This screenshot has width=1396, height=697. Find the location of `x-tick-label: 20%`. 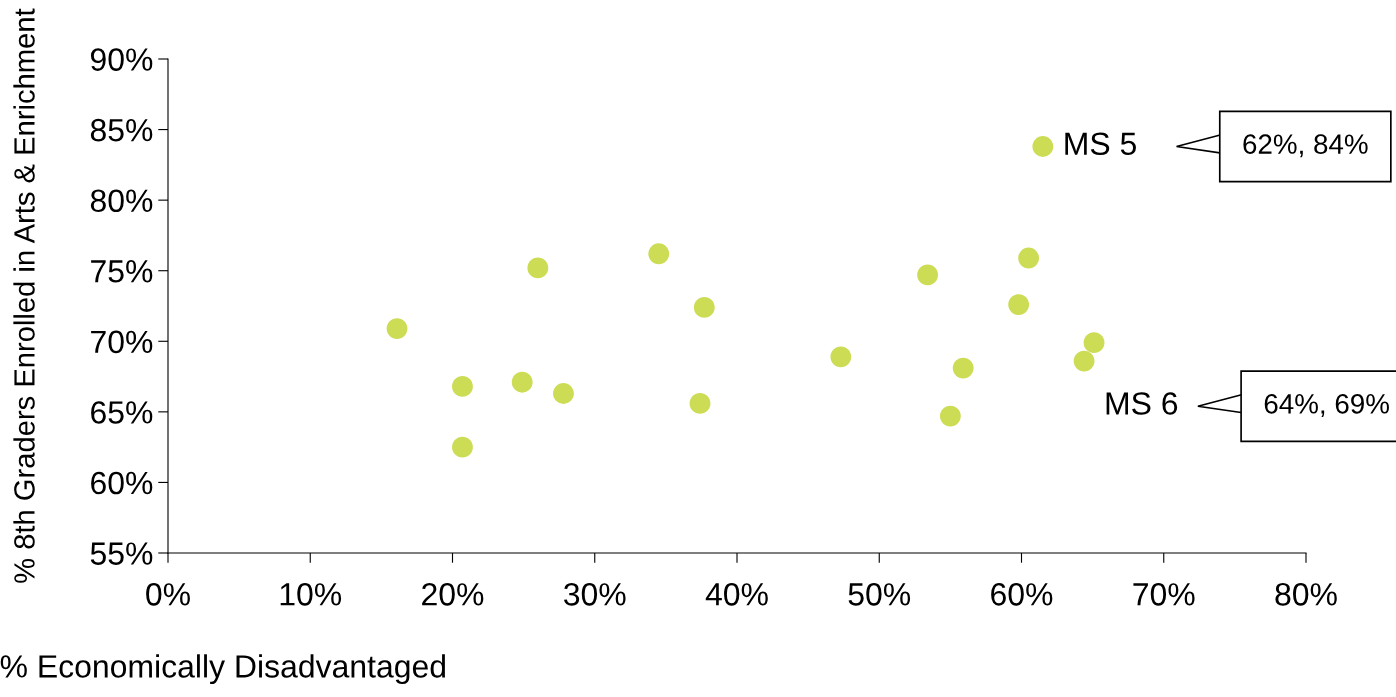

x-tick-label: 20% is located at coordinates (453, 594).